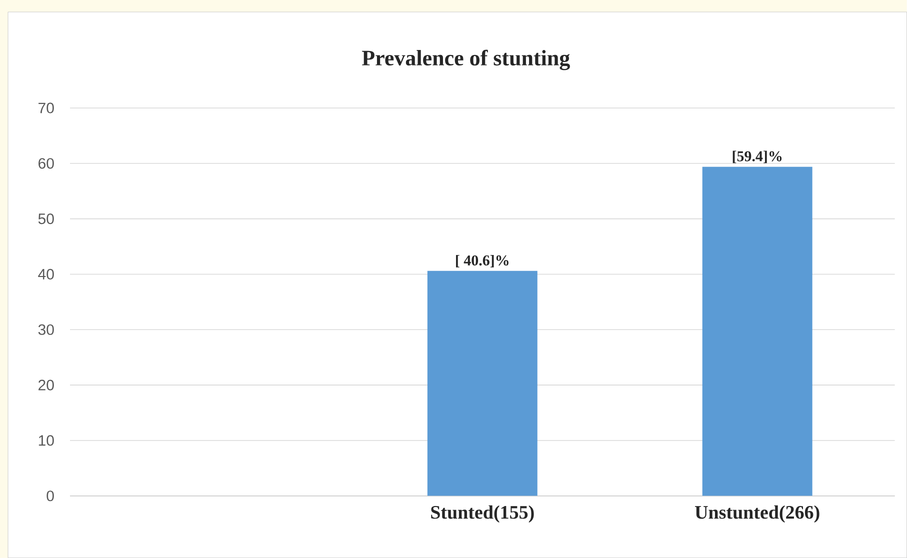 This screenshot has width=907, height=558. Describe the element at coordinates (757, 157) in the screenshot. I see `data-label: [59.4]%` at that location.